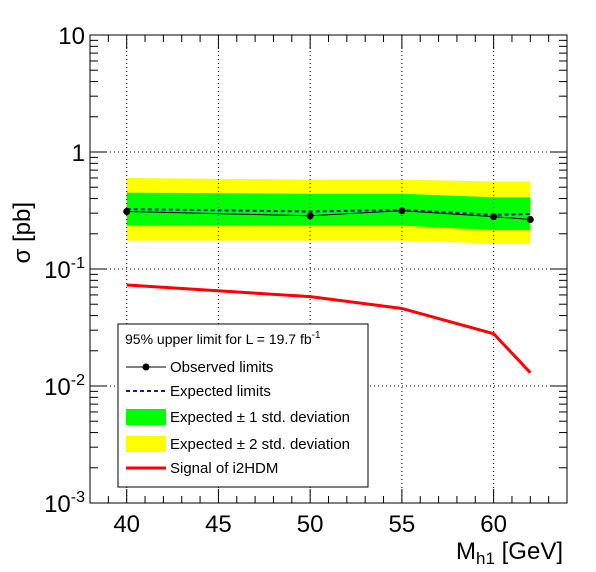 The height and width of the screenshot is (572, 596). Describe the element at coordinates (466, 551) in the screenshot. I see `x-axis-label-main: M` at that location.